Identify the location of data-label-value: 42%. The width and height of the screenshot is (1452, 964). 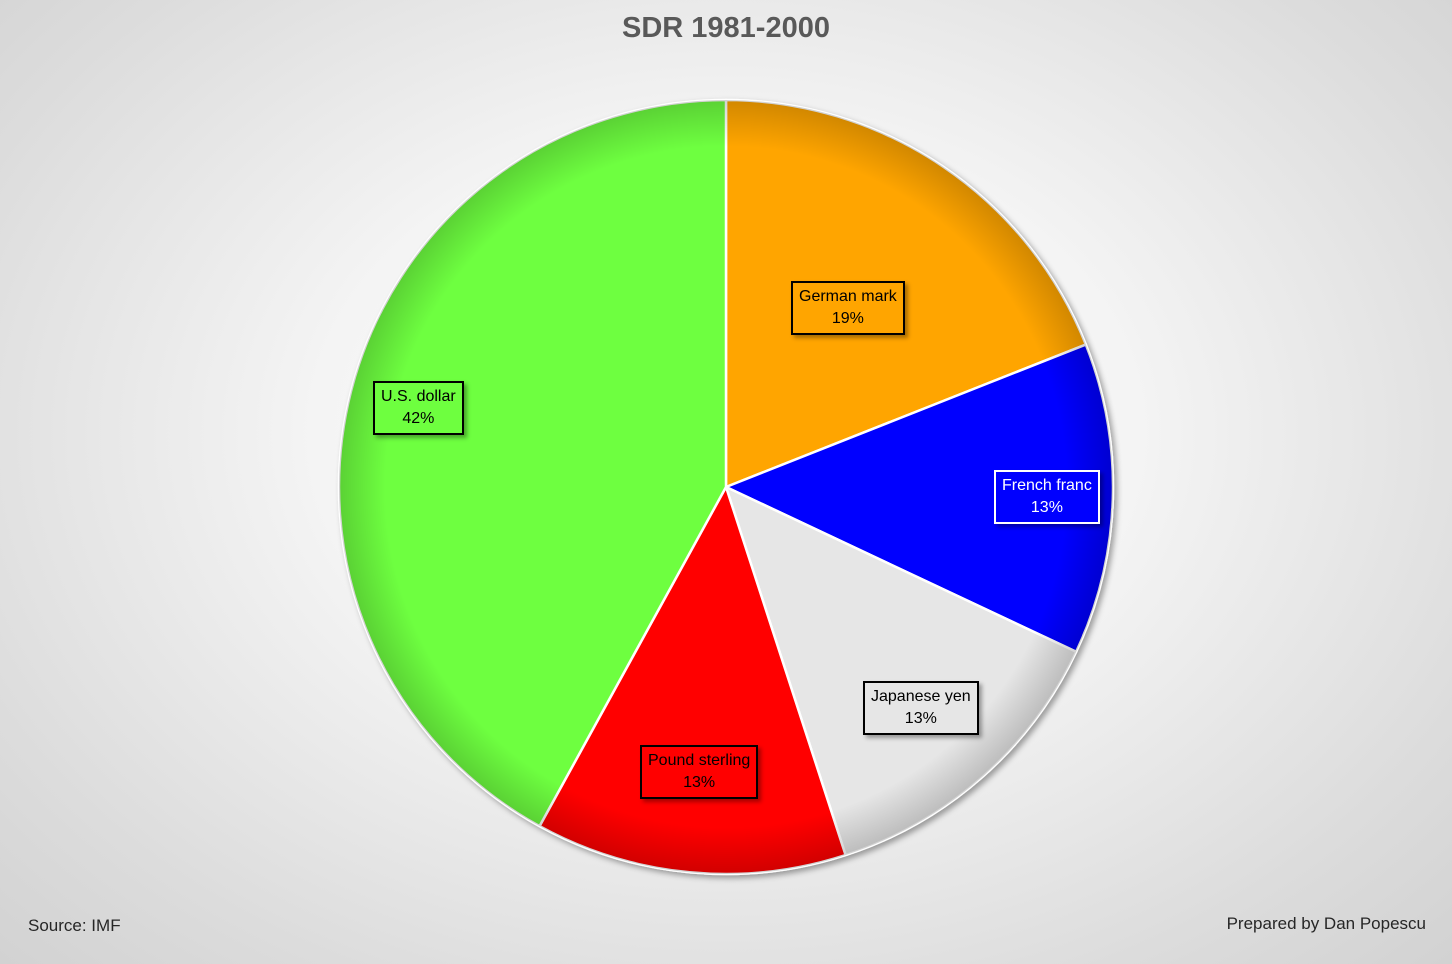
(418, 418).